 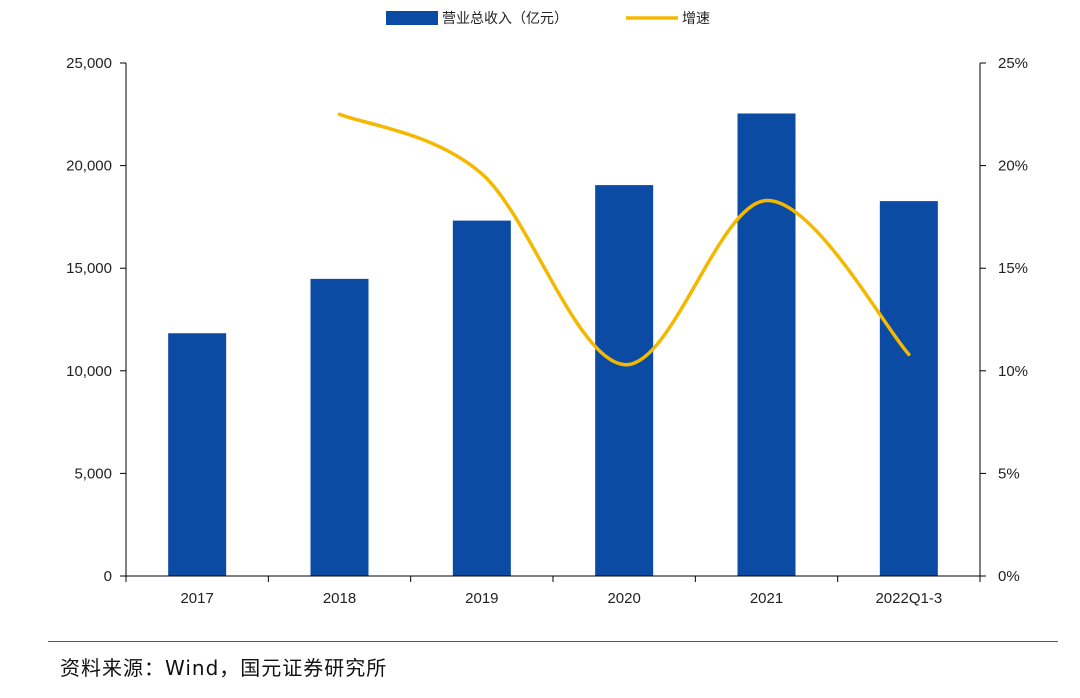 I want to click on source-divider, so click(x=553, y=641).